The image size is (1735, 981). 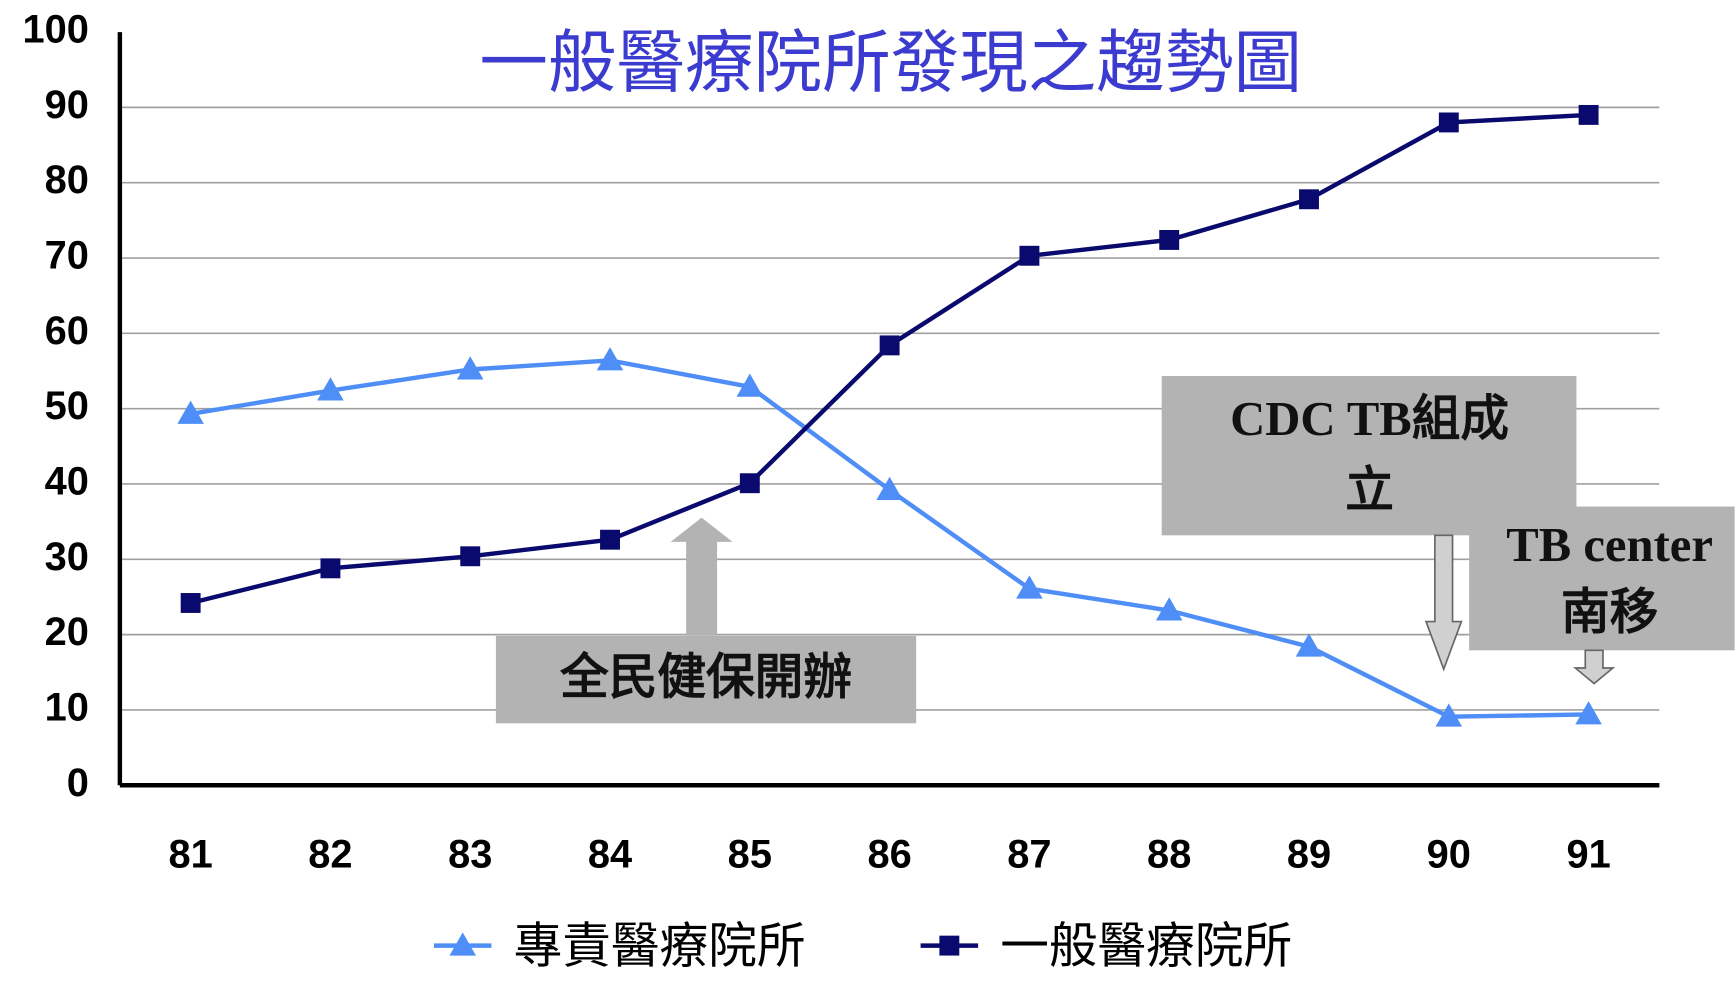 I want to click on annotation-text: 南移, so click(x=1609, y=612).